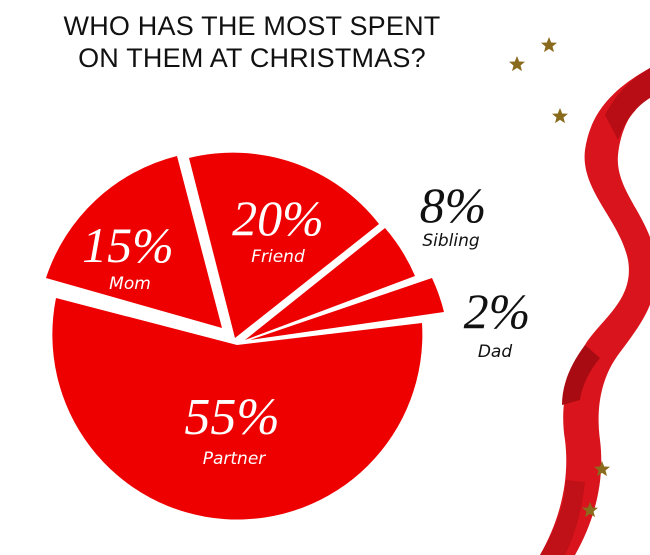 Image resolution: width=650 pixels, height=555 pixels. I want to click on label-mom: 15% Mom, so click(128, 255).